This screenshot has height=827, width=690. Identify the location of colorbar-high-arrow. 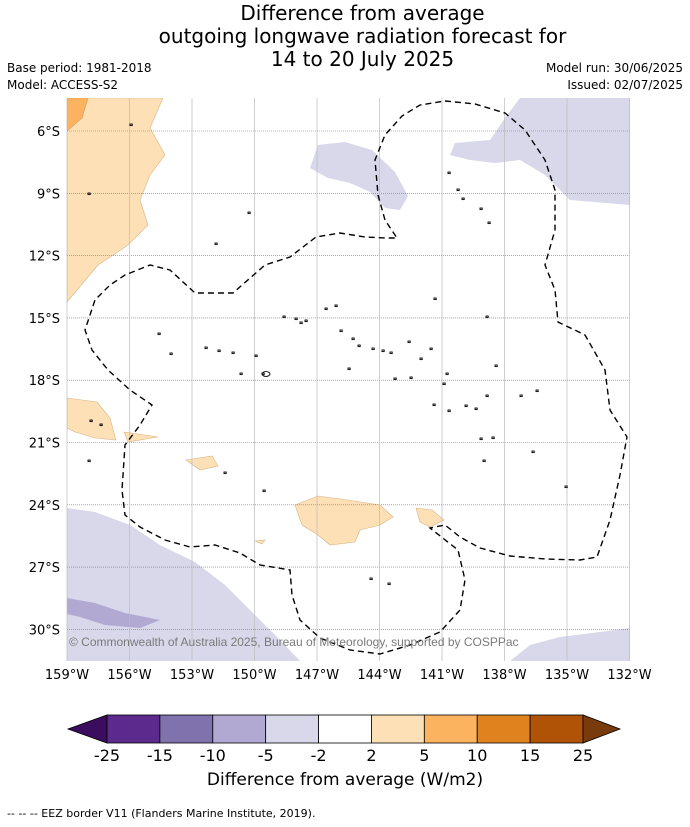
(602, 729).